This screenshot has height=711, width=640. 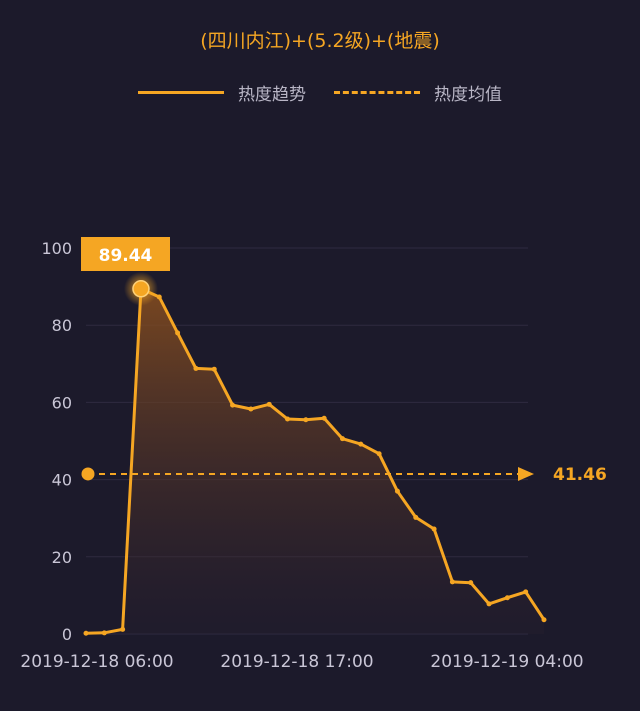 I want to click on x-tick-label: 2019-12-18 17:00, so click(x=296, y=662).